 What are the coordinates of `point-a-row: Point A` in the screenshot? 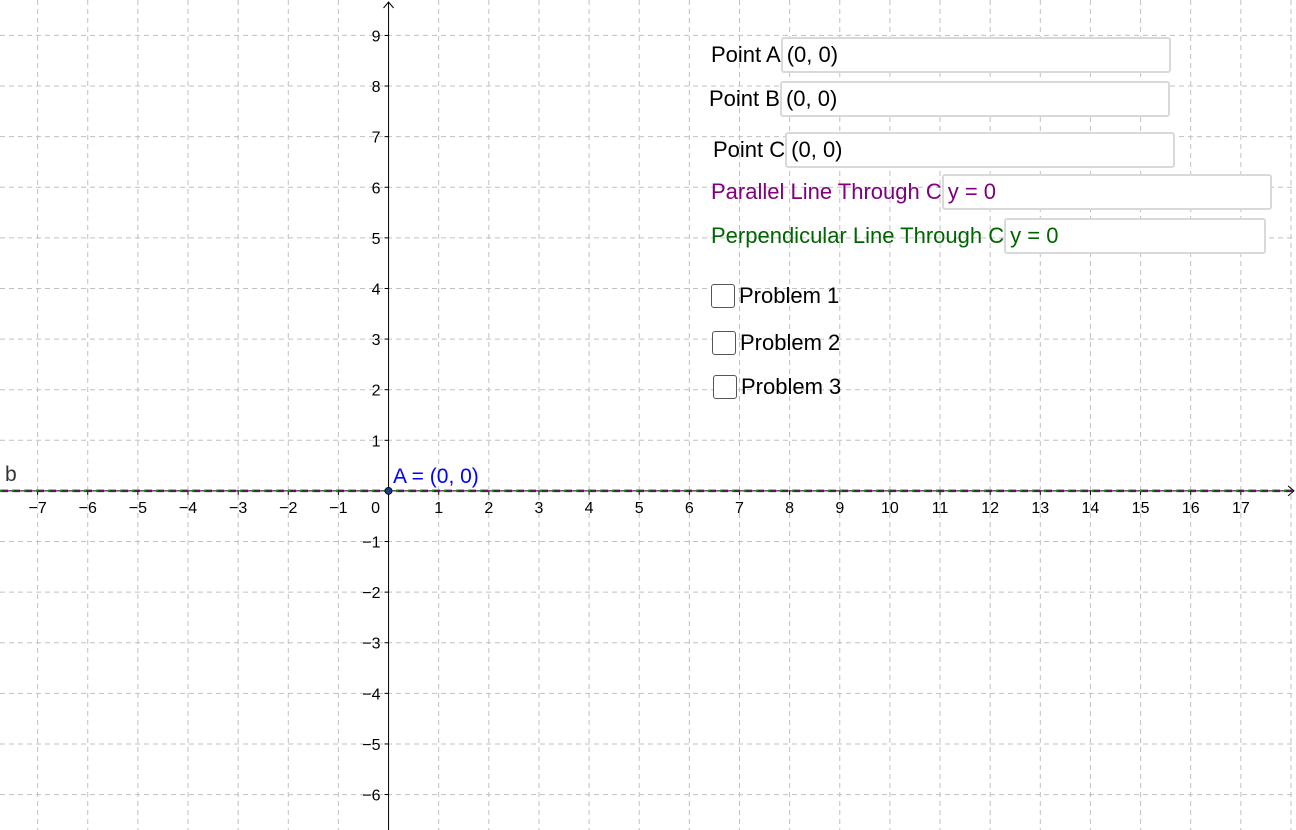 It's located at (941, 55).